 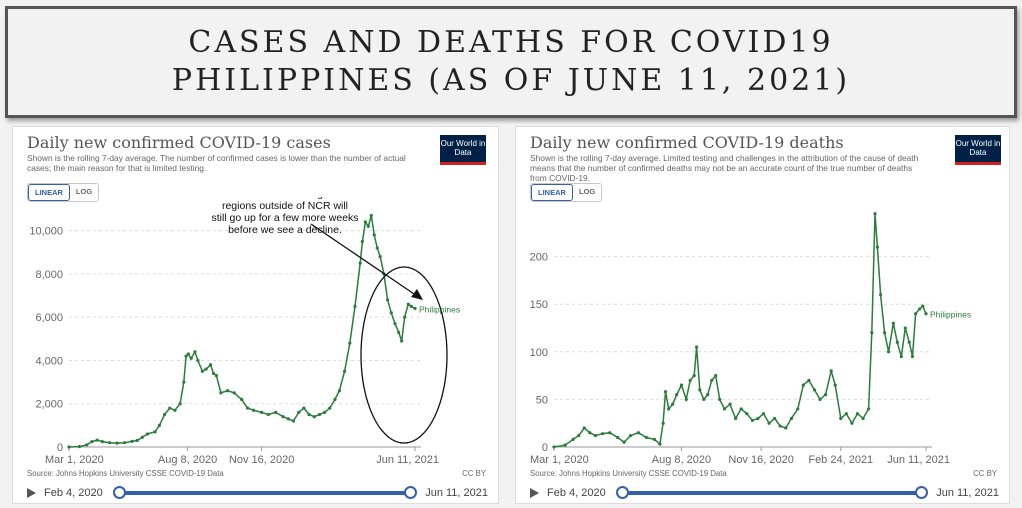 What do you see at coordinates (284, 218) in the screenshot?
I see `annotation-text: still go up for a few more weeks` at bounding box center [284, 218].